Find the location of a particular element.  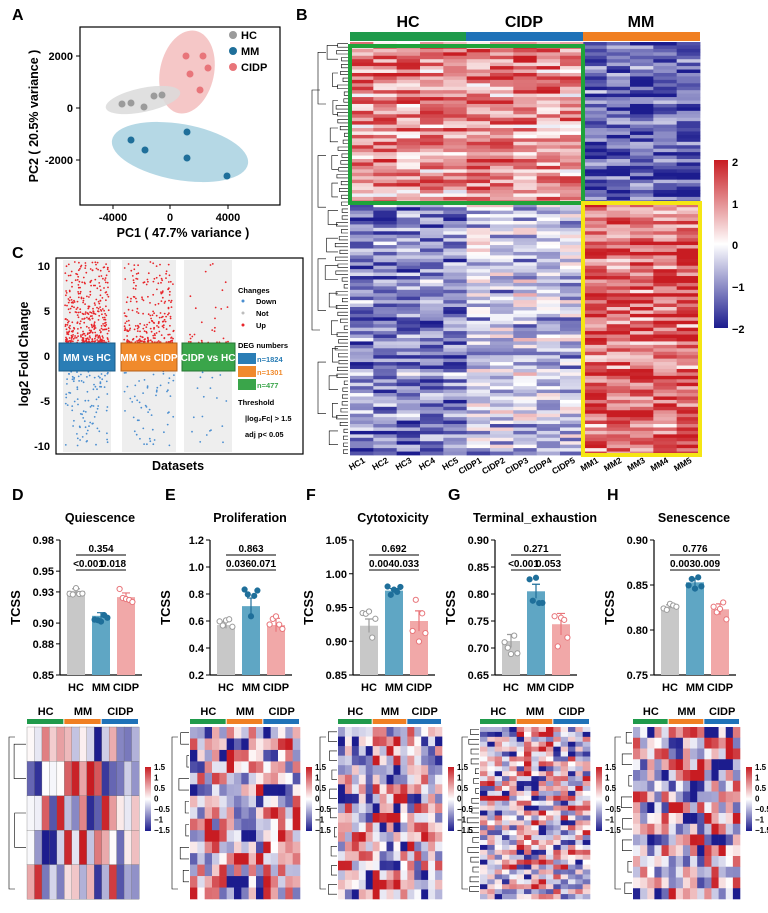

pca-ticks is located at coordinates (152, 132).